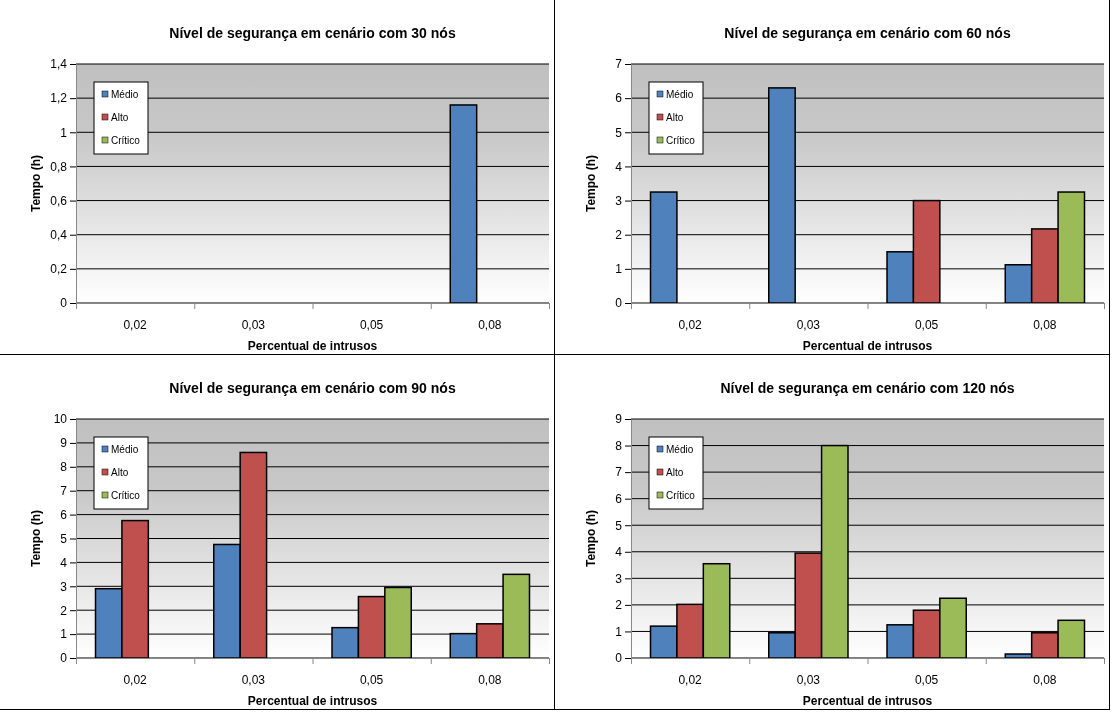  What do you see at coordinates (59, 98) in the screenshot?
I see `y-tick-label: 1,2` at bounding box center [59, 98].